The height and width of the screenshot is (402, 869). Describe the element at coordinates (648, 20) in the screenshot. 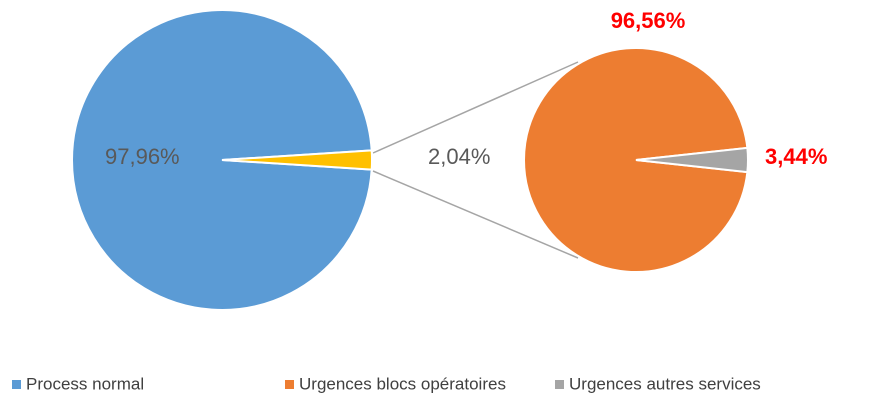

I see `data-label: 96,56%` at that location.